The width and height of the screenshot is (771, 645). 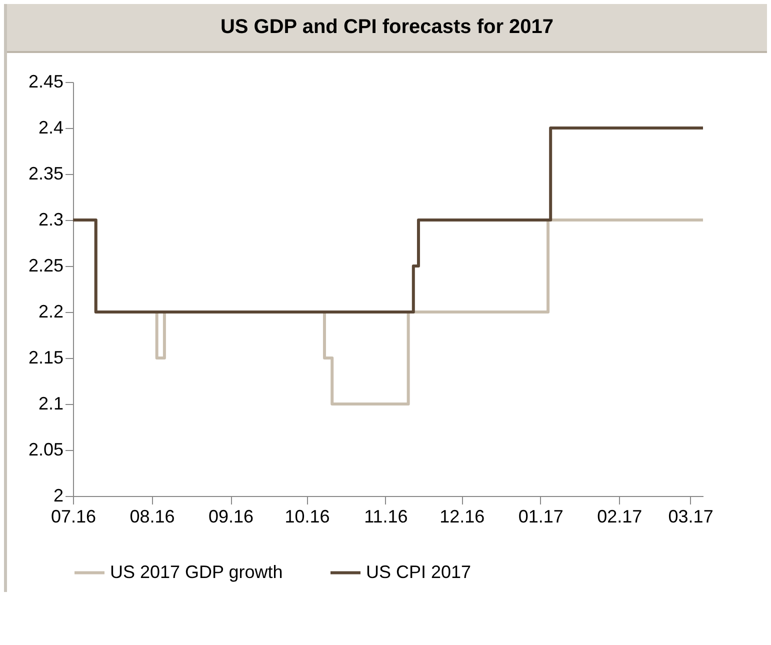 I want to click on legend-label: US CPI 2017, so click(x=419, y=572).